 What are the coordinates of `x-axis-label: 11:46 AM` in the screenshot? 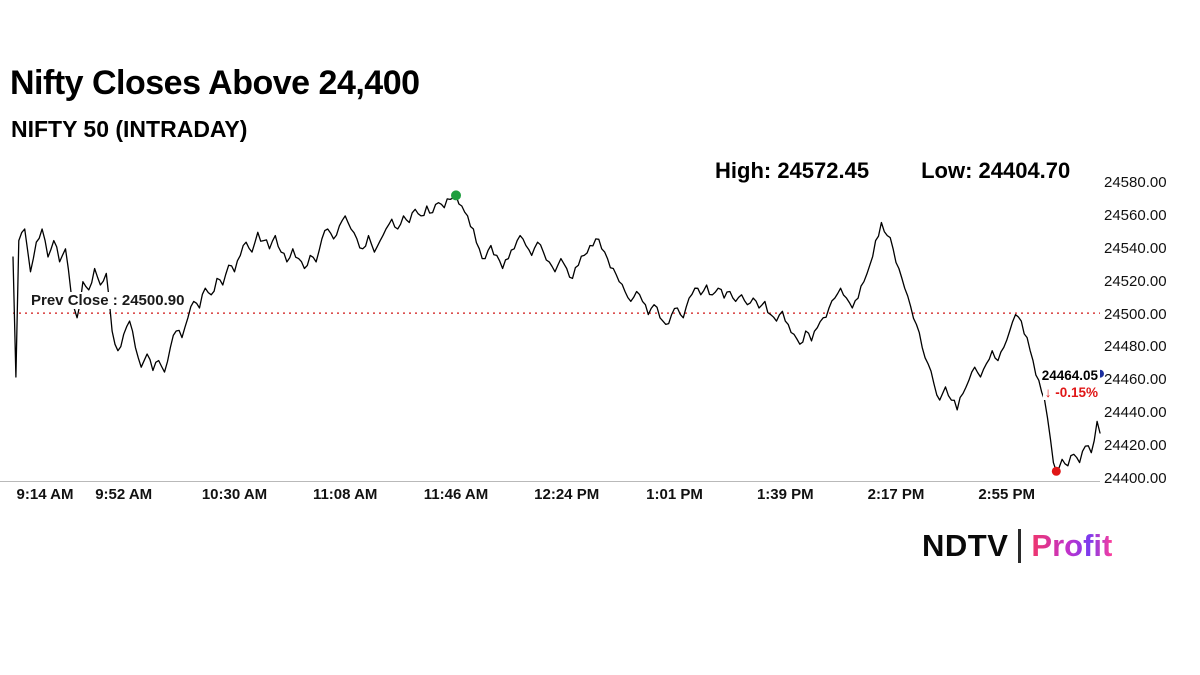 It's located at (456, 494).